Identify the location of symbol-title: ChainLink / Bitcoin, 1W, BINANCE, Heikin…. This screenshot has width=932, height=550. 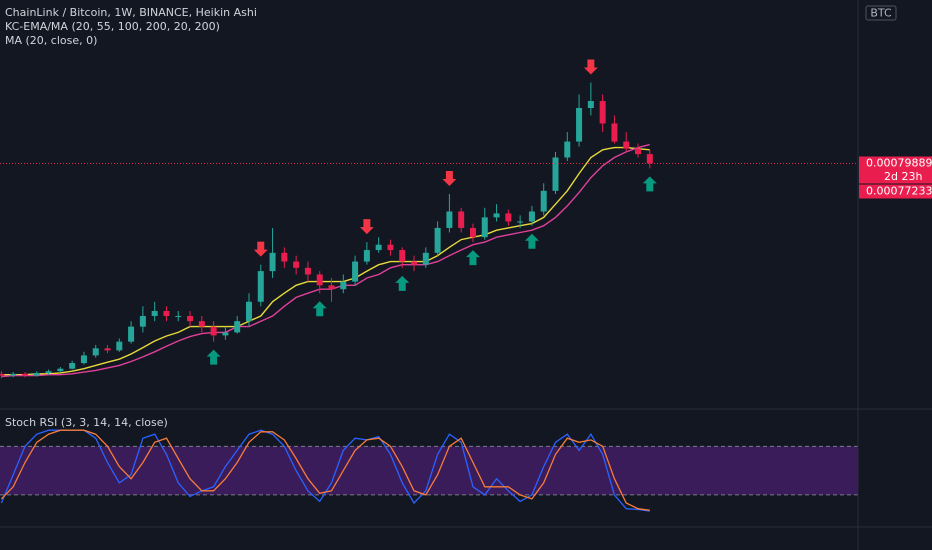
(131, 12).